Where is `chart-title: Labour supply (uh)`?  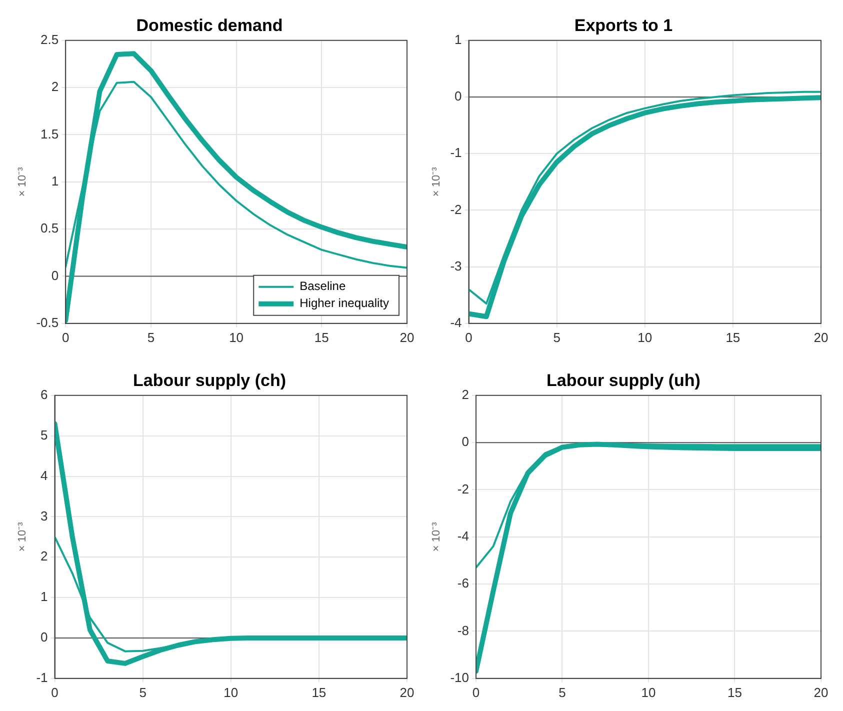 chart-title: Labour supply (uh) is located at coordinates (623, 380).